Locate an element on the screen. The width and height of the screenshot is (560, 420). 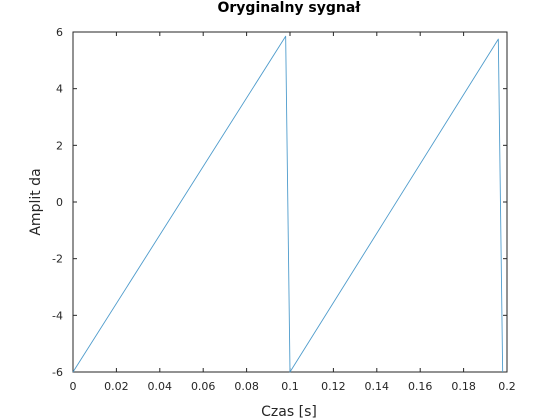
x-tick-label: 0.12 is located at coordinates (333, 386).